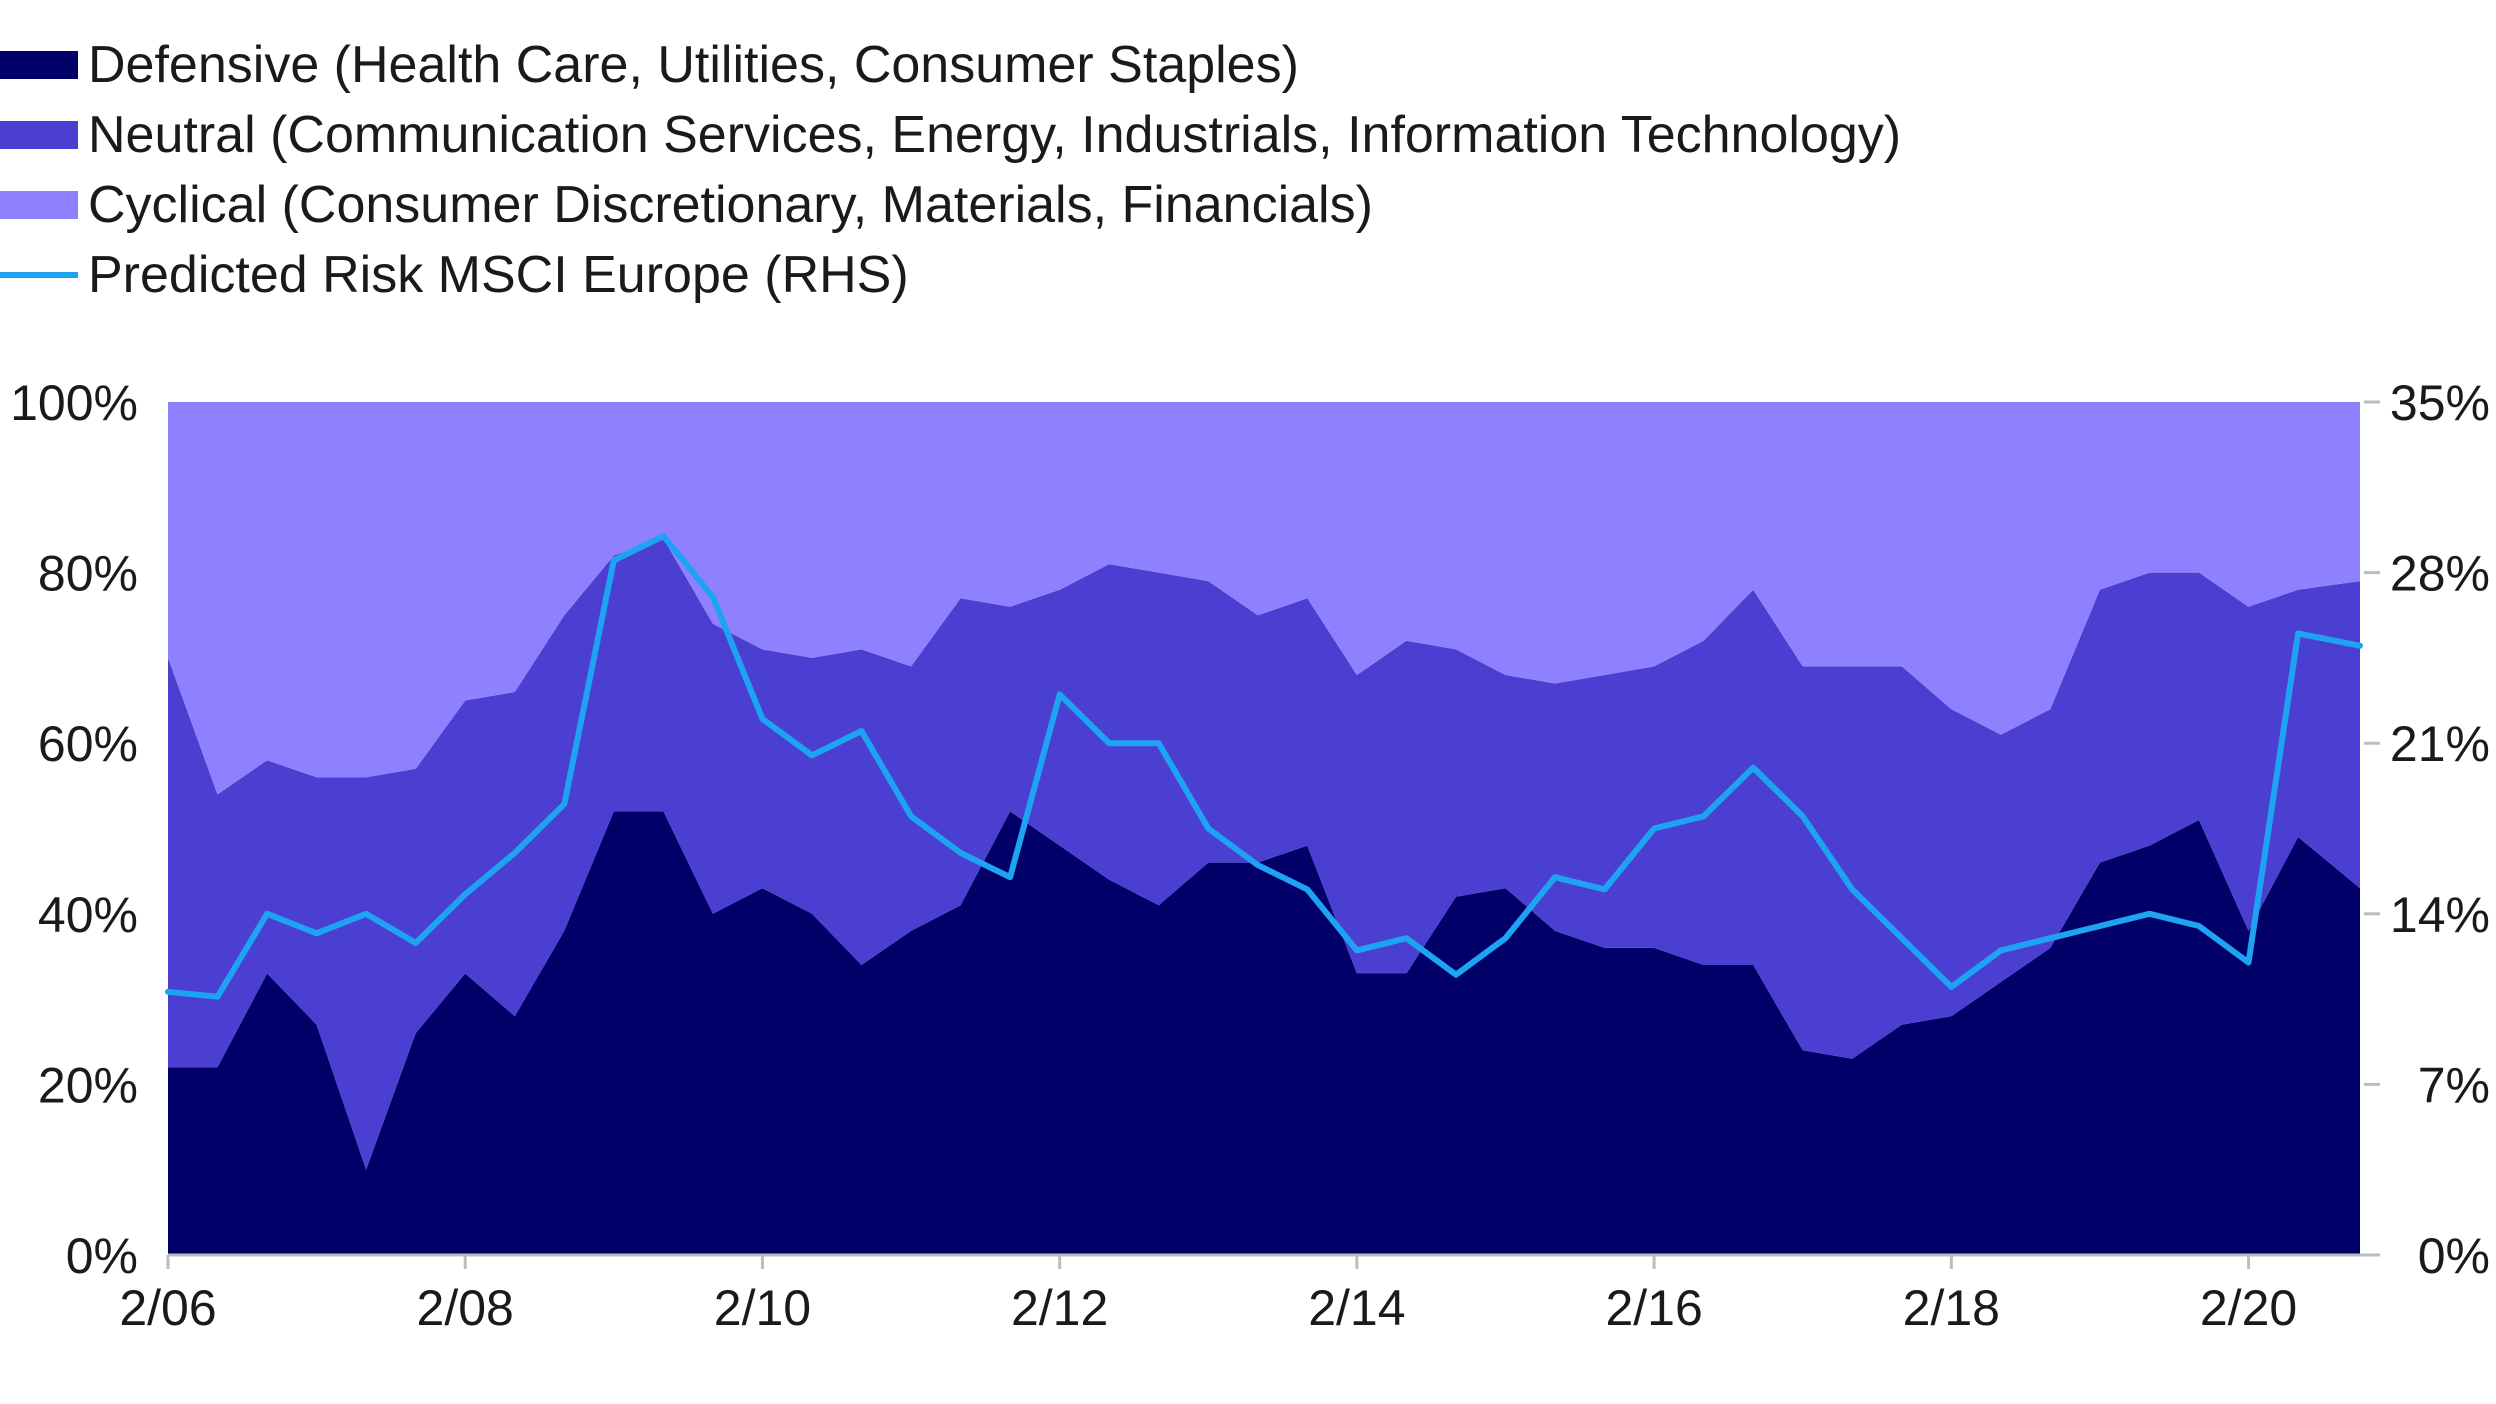 The image size is (2496, 1404). What do you see at coordinates (762, 1308) in the screenshot?
I see `x-tick-label: 2/10` at bounding box center [762, 1308].